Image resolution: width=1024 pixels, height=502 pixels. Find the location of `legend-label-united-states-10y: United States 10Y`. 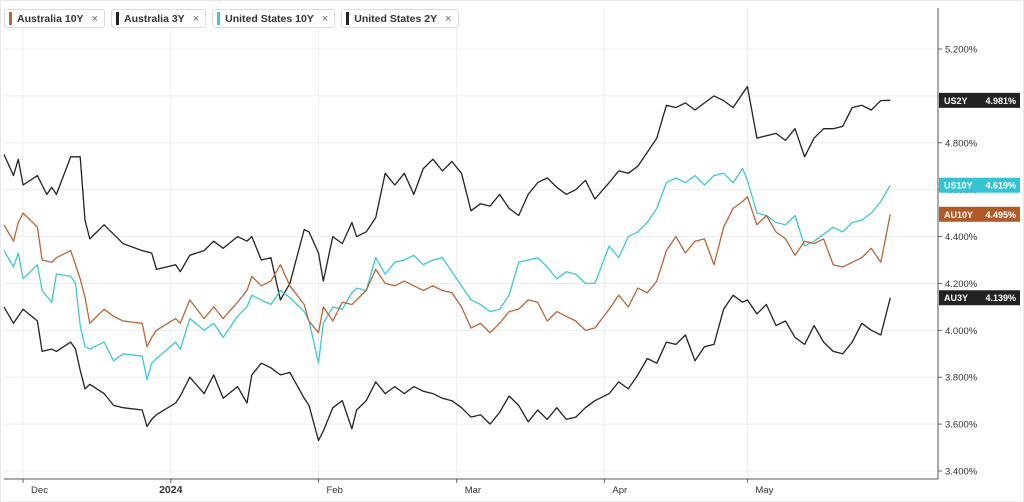

legend-label-united-states-10y: United States 10Y is located at coordinates (269, 18).